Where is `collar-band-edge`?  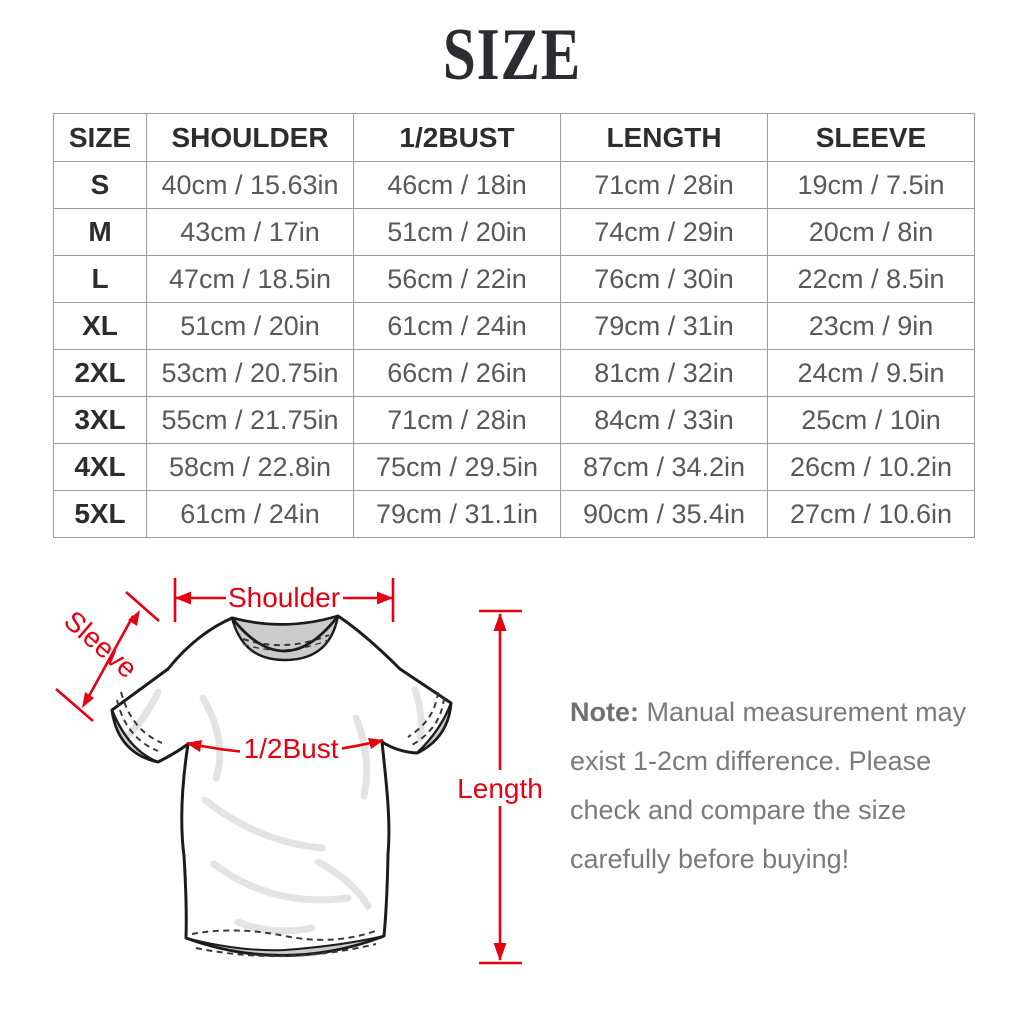
collar-band-edge is located at coordinates (285, 633).